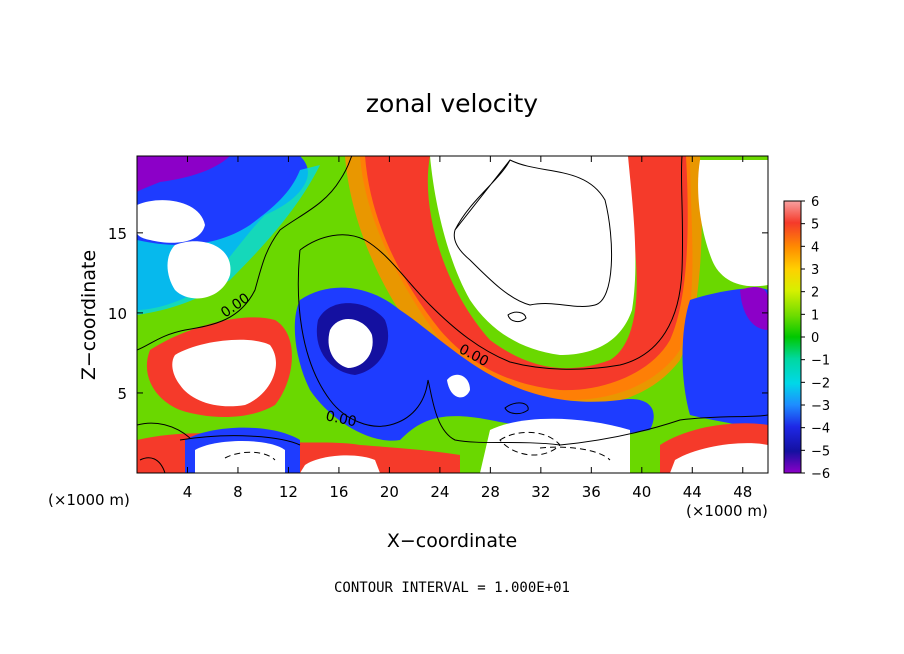  Describe the element at coordinates (815, 270) in the screenshot. I see `colorbar-tick-label: 3` at that location.